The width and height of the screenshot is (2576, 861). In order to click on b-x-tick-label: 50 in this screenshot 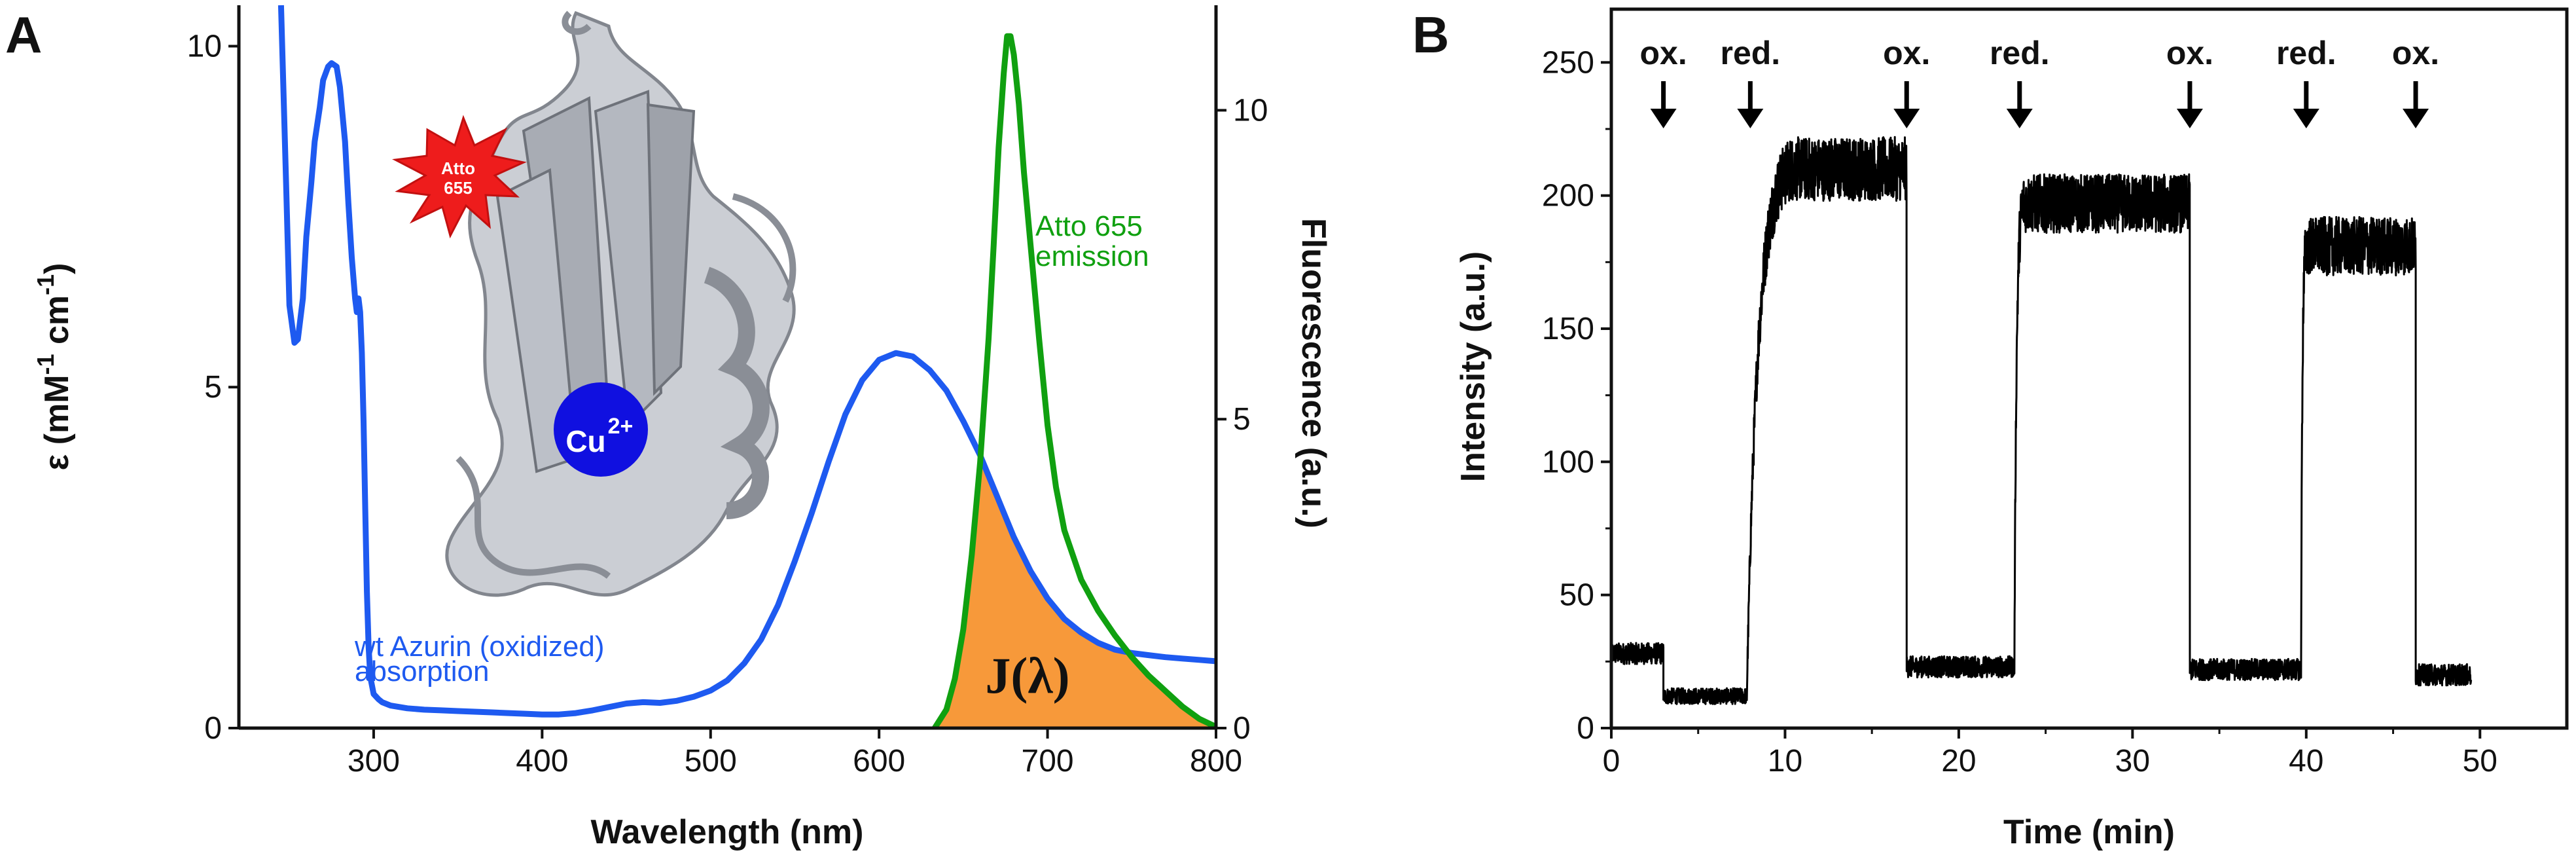, I will do `click(2480, 761)`.